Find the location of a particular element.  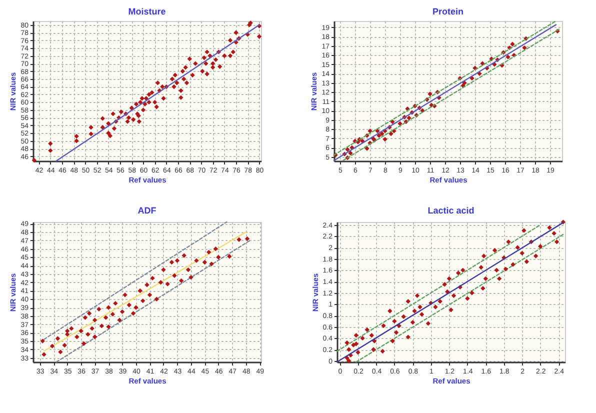

chart-title: Moisture is located at coordinates (147, 11).